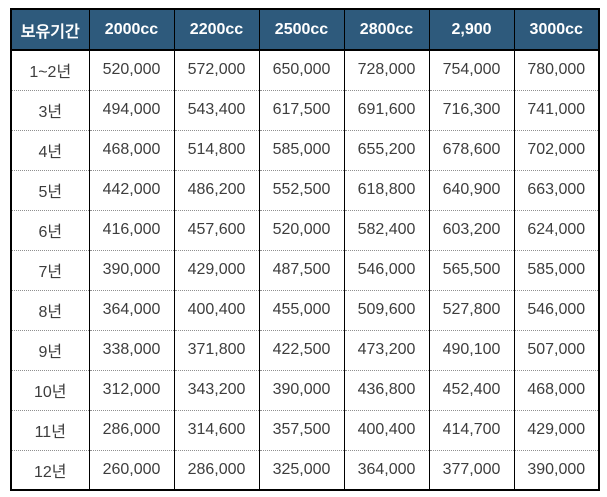 The image size is (607, 497). I want to click on price-cell: 582,400, so click(386, 229).